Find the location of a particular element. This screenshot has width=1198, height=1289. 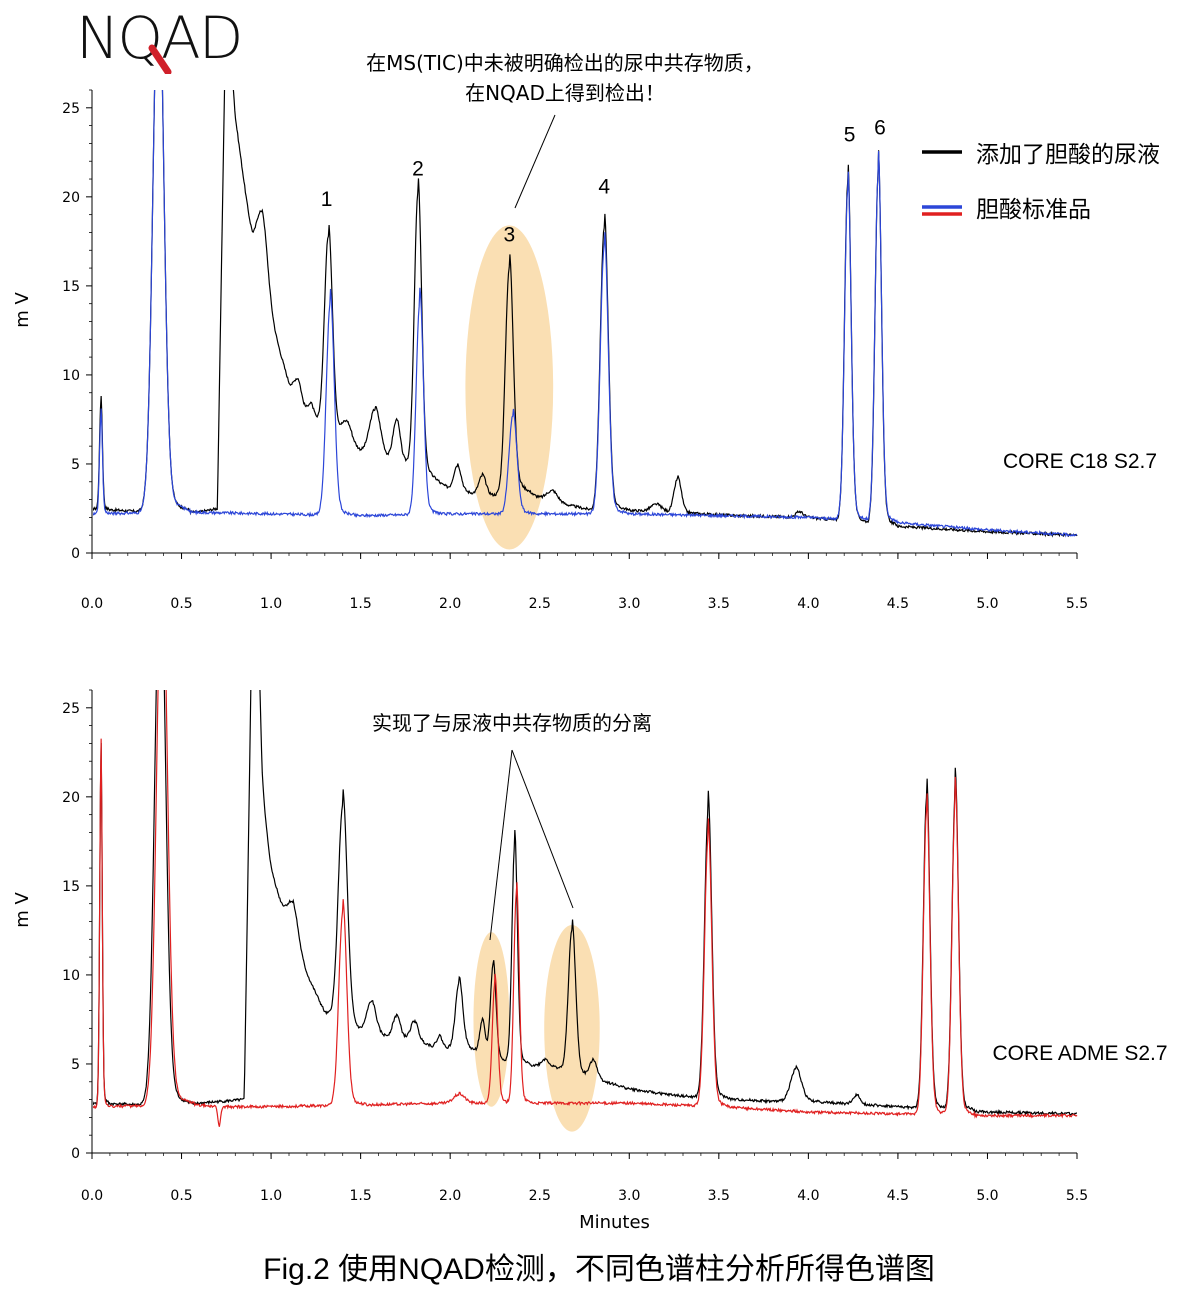

legend-label-1: 添加了胆酸的尿液 is located at coordinates (1068, 155).